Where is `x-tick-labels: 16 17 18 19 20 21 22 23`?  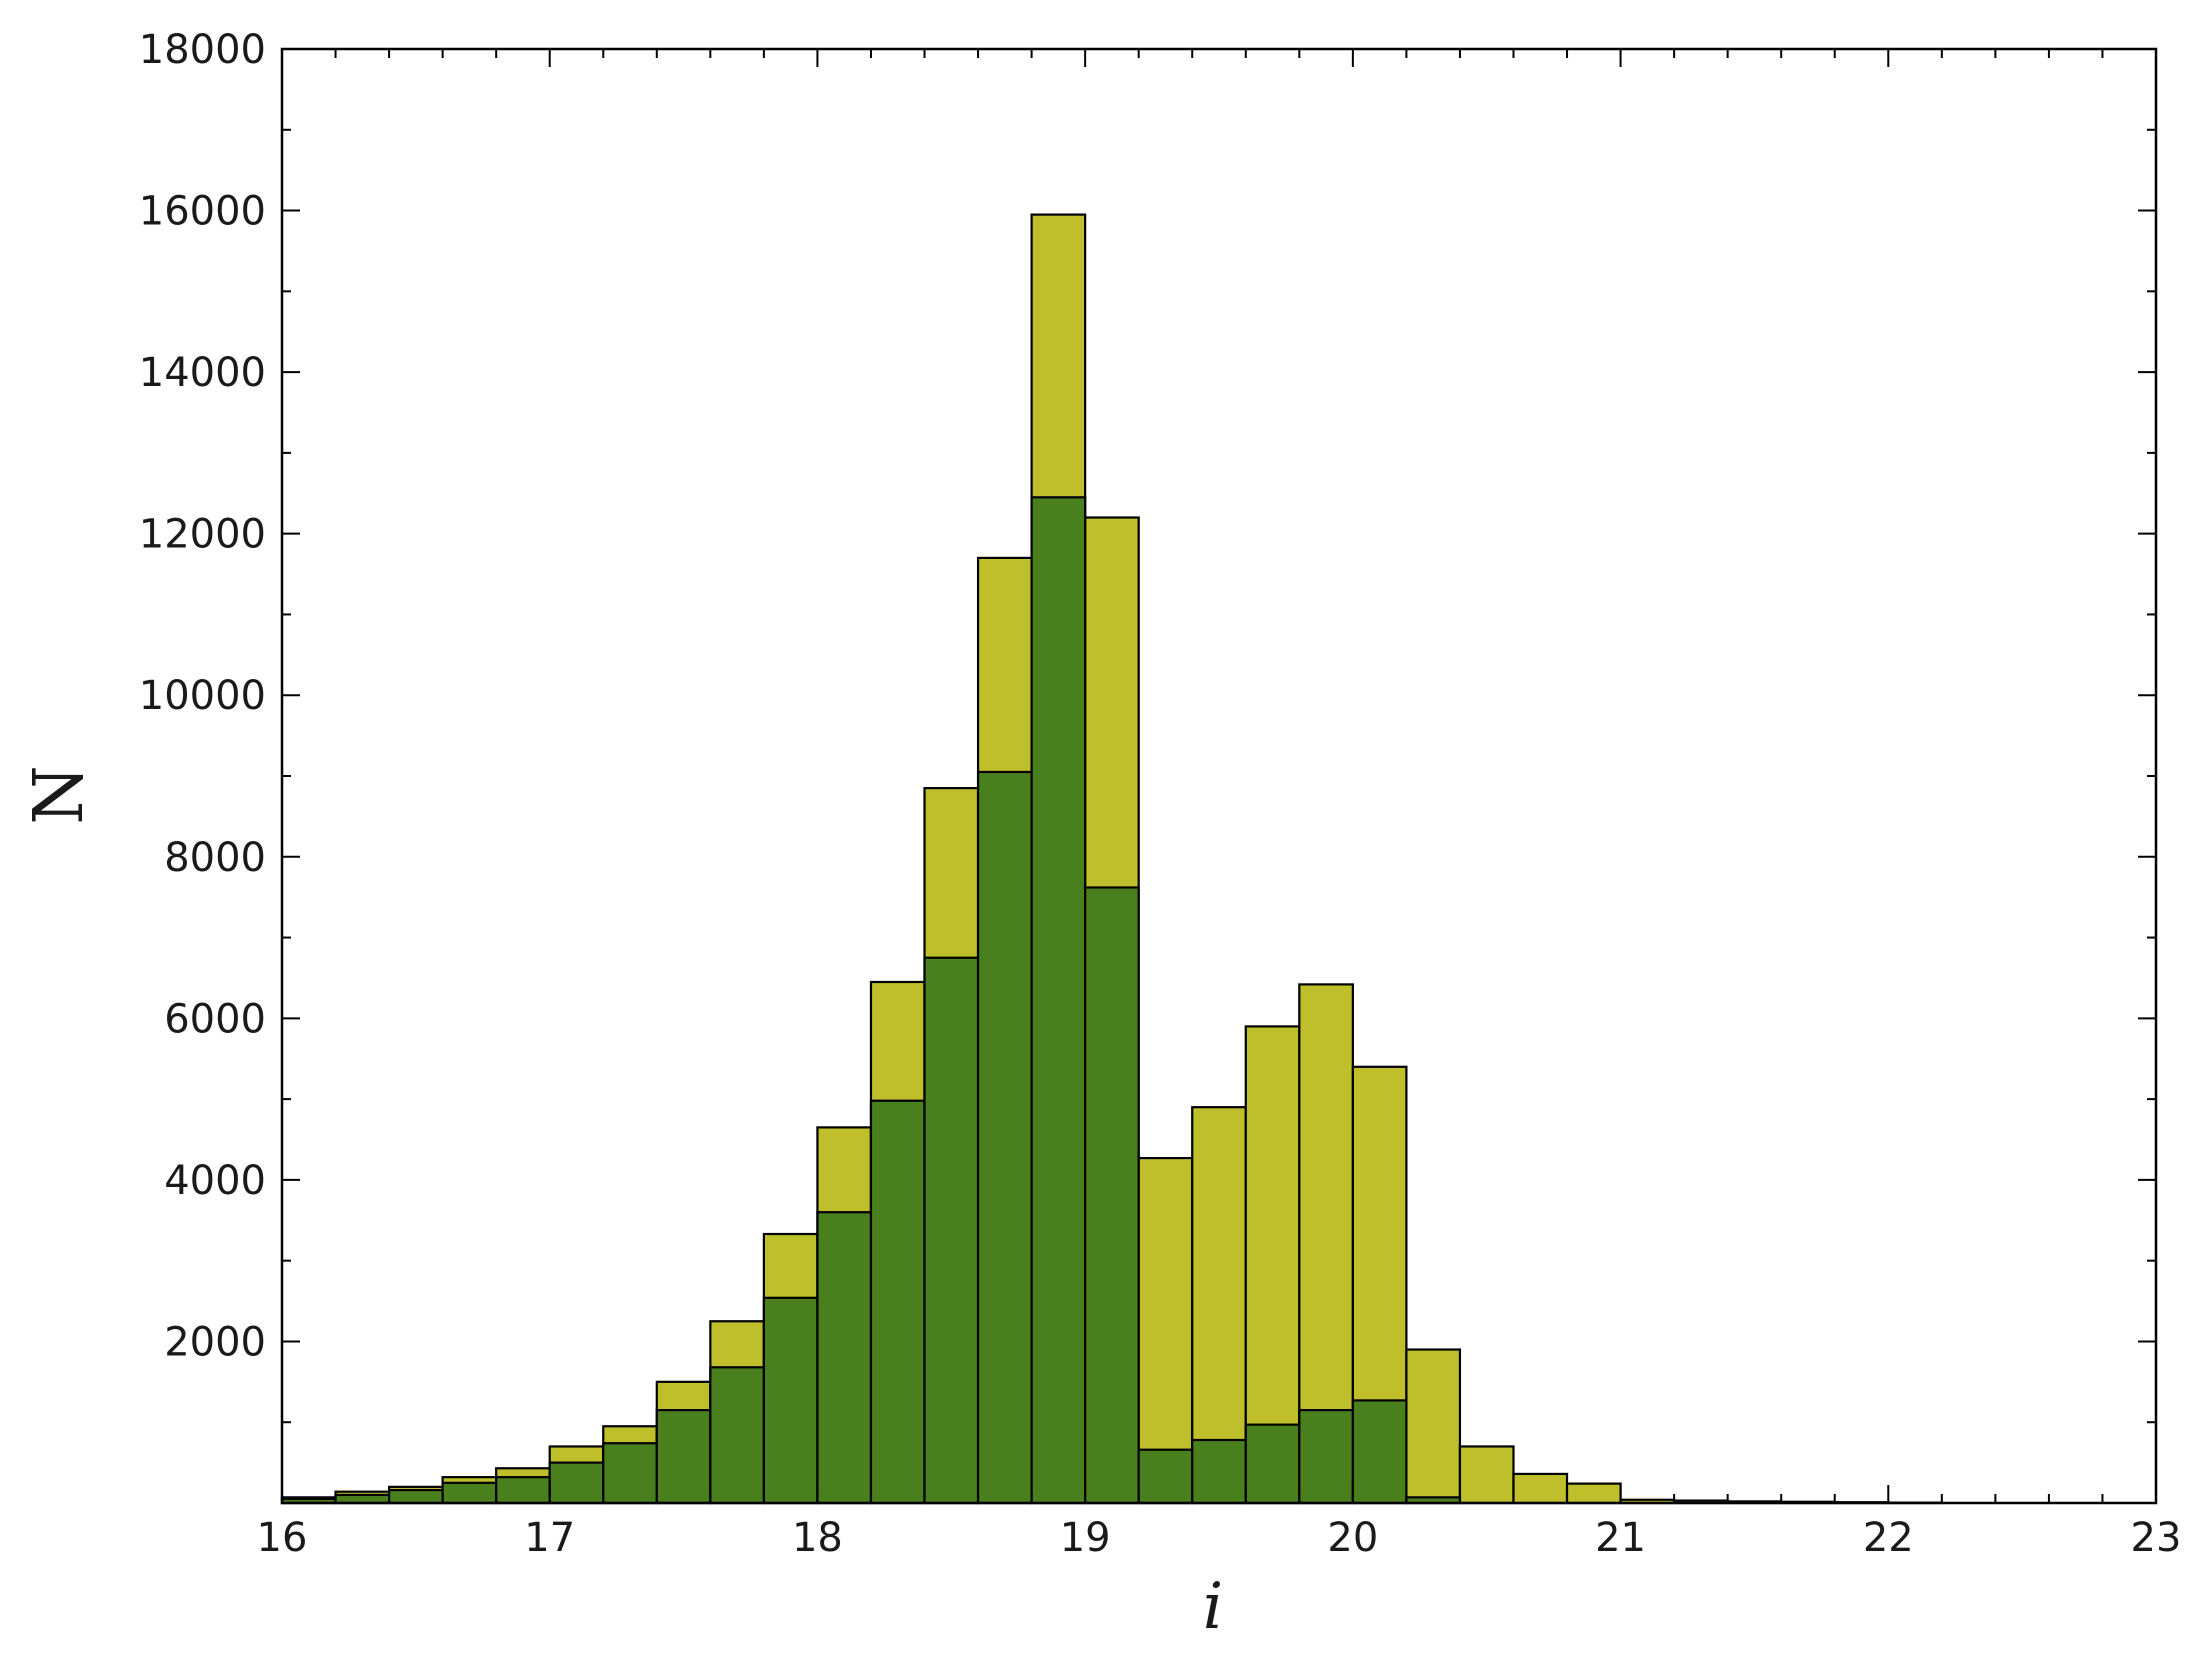 x-tick-labels: 16 17 18 19 20 21 22 23 is located at coordinates (1219, 1538).